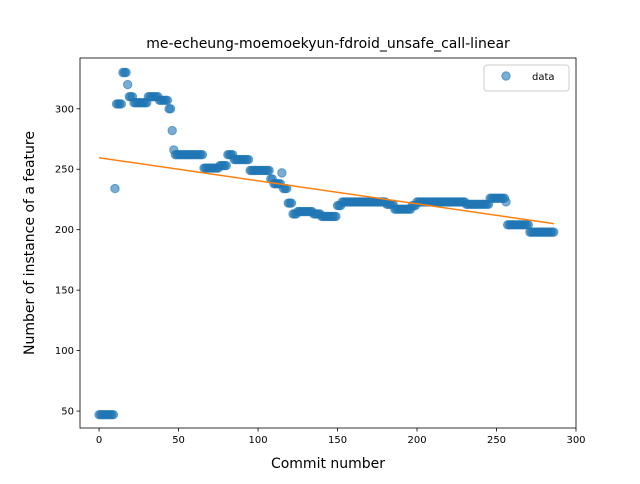 This screenshot has width=640, height=484. Describe the element at coordinates (178, 440) in the screenshot. I see `x-tick-label: 50` at that location.